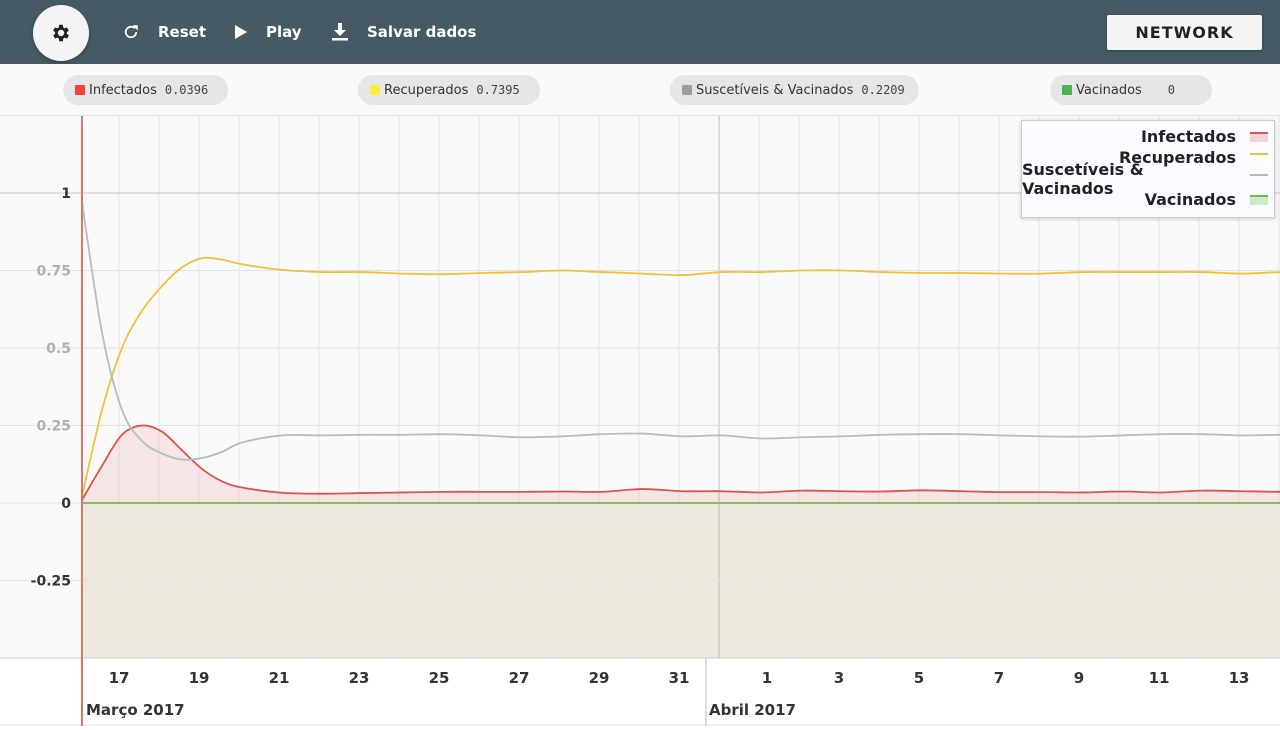  Describe the element at coordinates (1079, 678) in the screenshot. I see `x-tick-label: 9` at that location.